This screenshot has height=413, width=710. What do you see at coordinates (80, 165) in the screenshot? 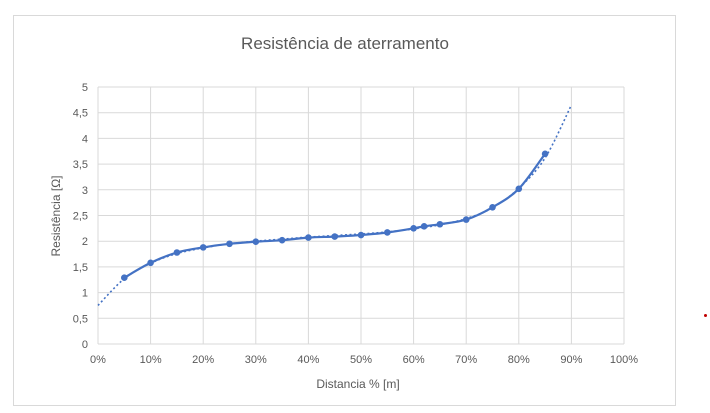
I see `y-tick-label: 3,5` at bounding box center [80, 165].